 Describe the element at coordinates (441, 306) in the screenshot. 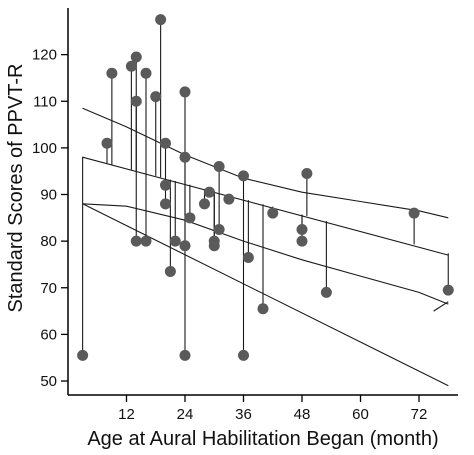

I see `tail-hook` at that location.